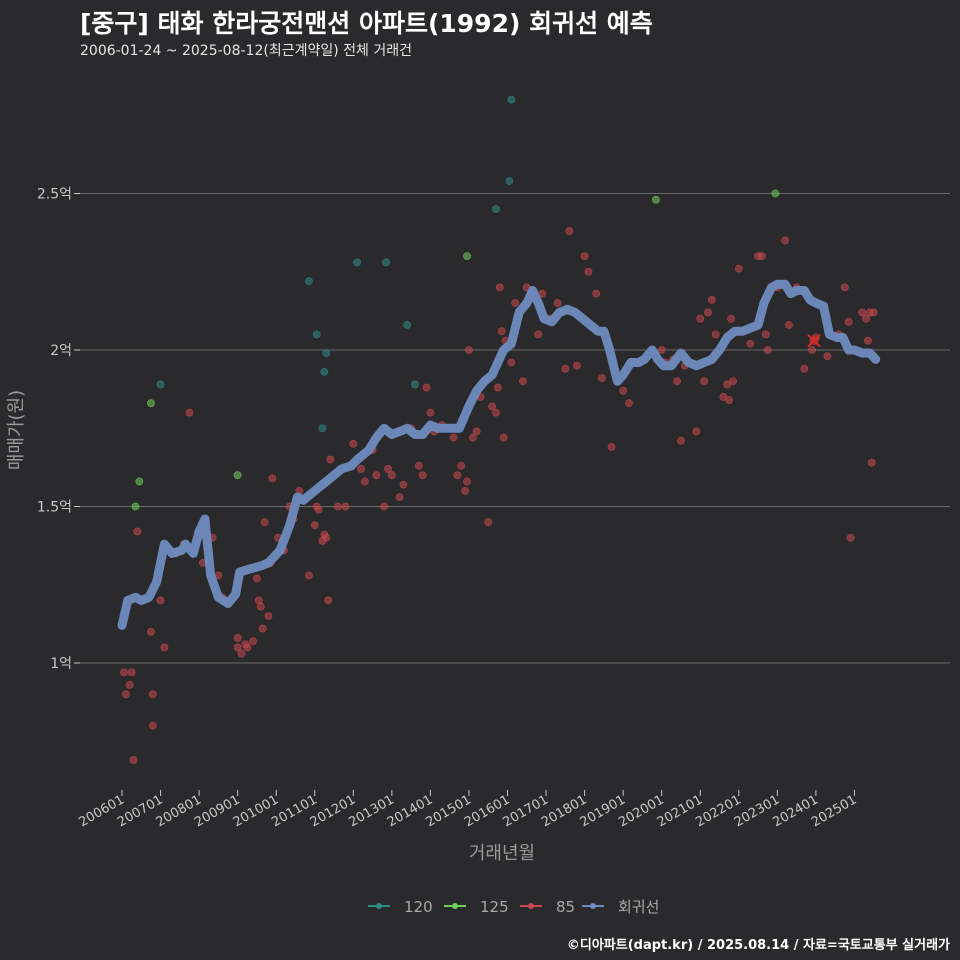 This screenshot has width=960, height=960. I want to click on chart-subtitle: 2006-01-24 ~ 2025-08-12(최근계약일) 전체 거래건, so click(246, 51).